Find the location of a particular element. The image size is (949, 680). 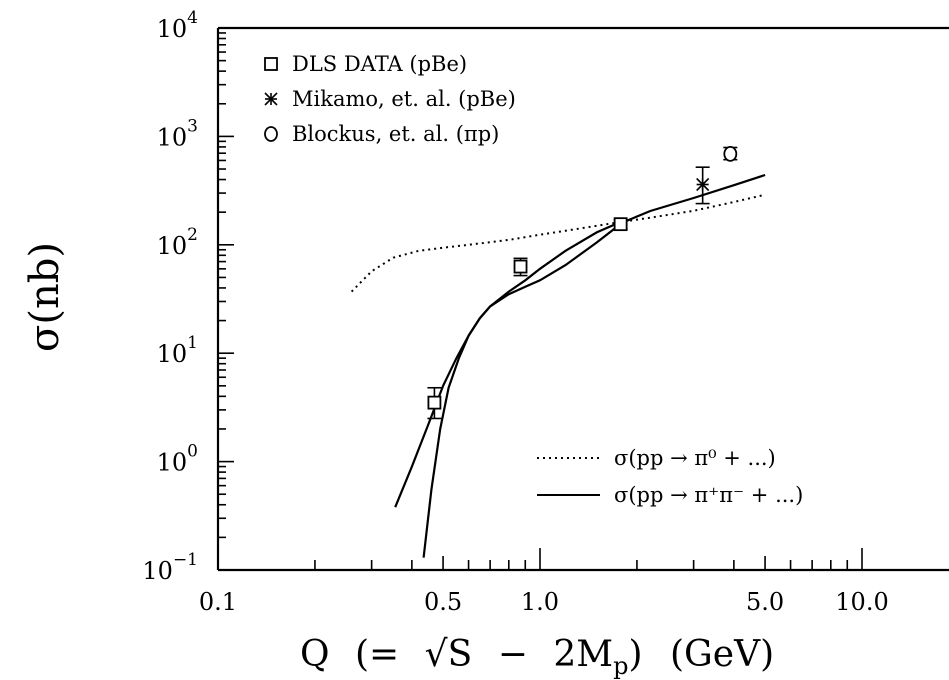

x-tick-label: 5.0 is located at coordinates (765, 602).